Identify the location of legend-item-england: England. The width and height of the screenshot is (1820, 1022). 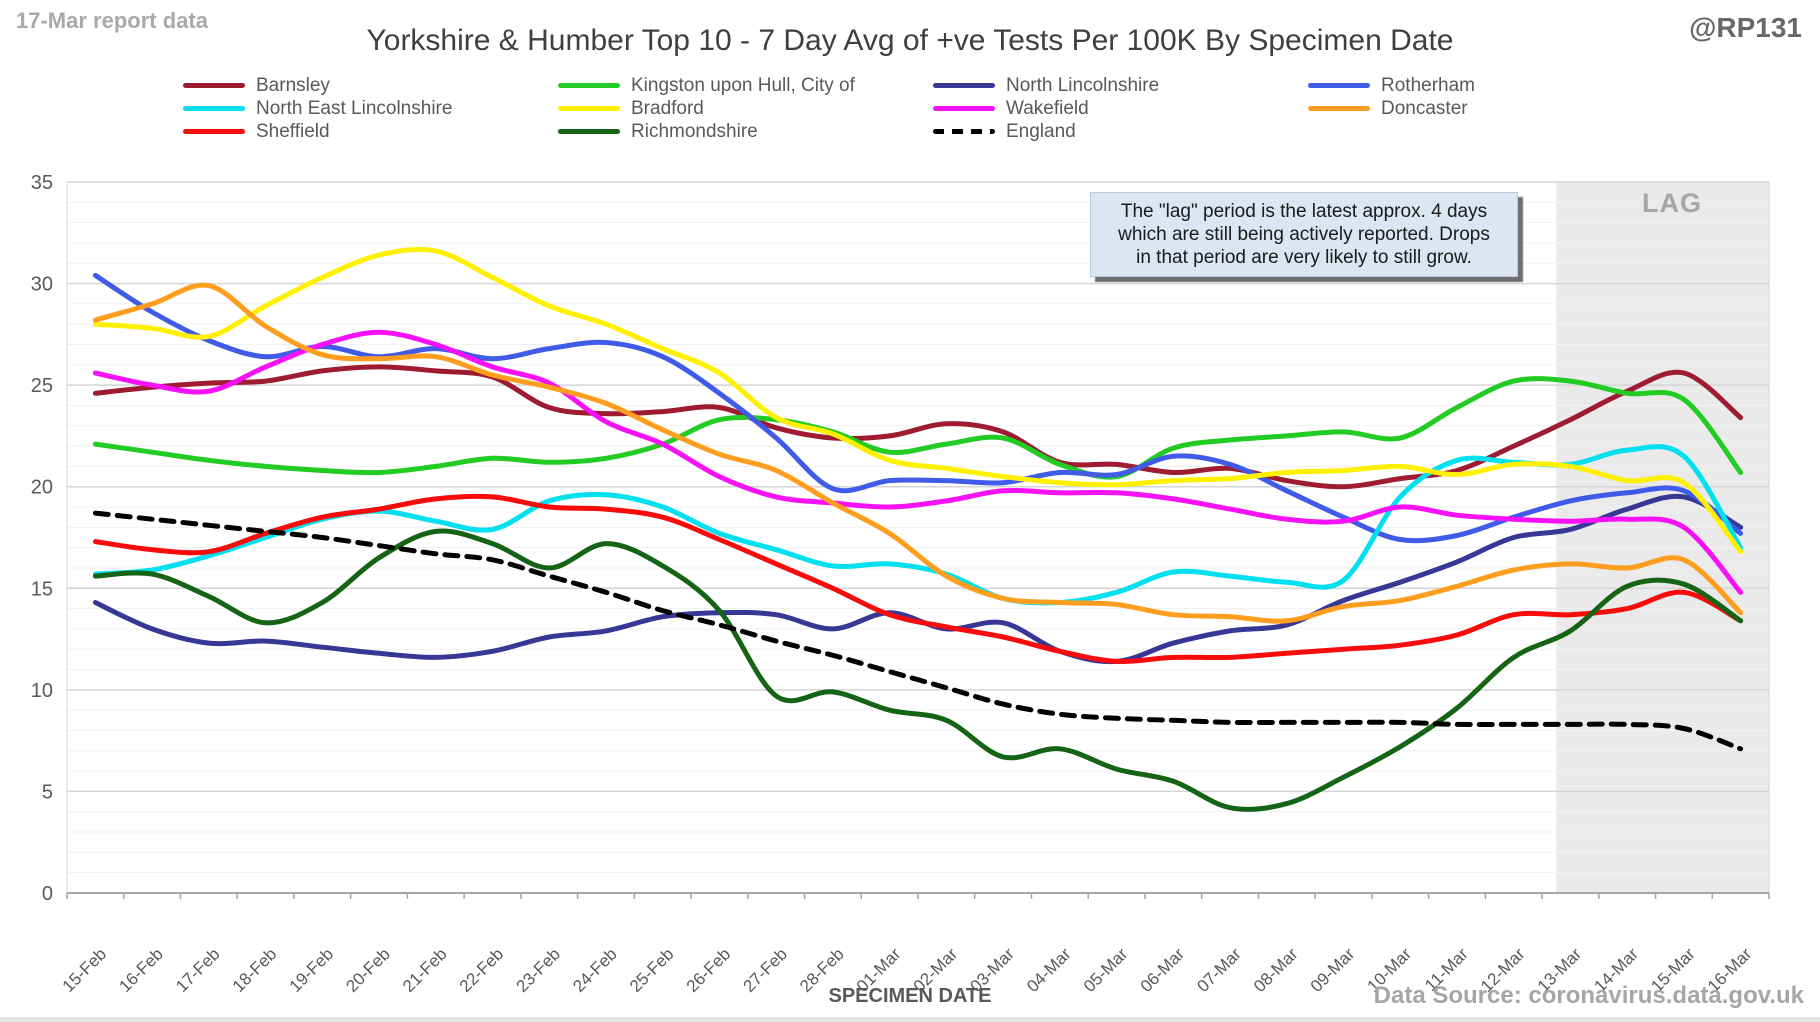
(1120, 131).